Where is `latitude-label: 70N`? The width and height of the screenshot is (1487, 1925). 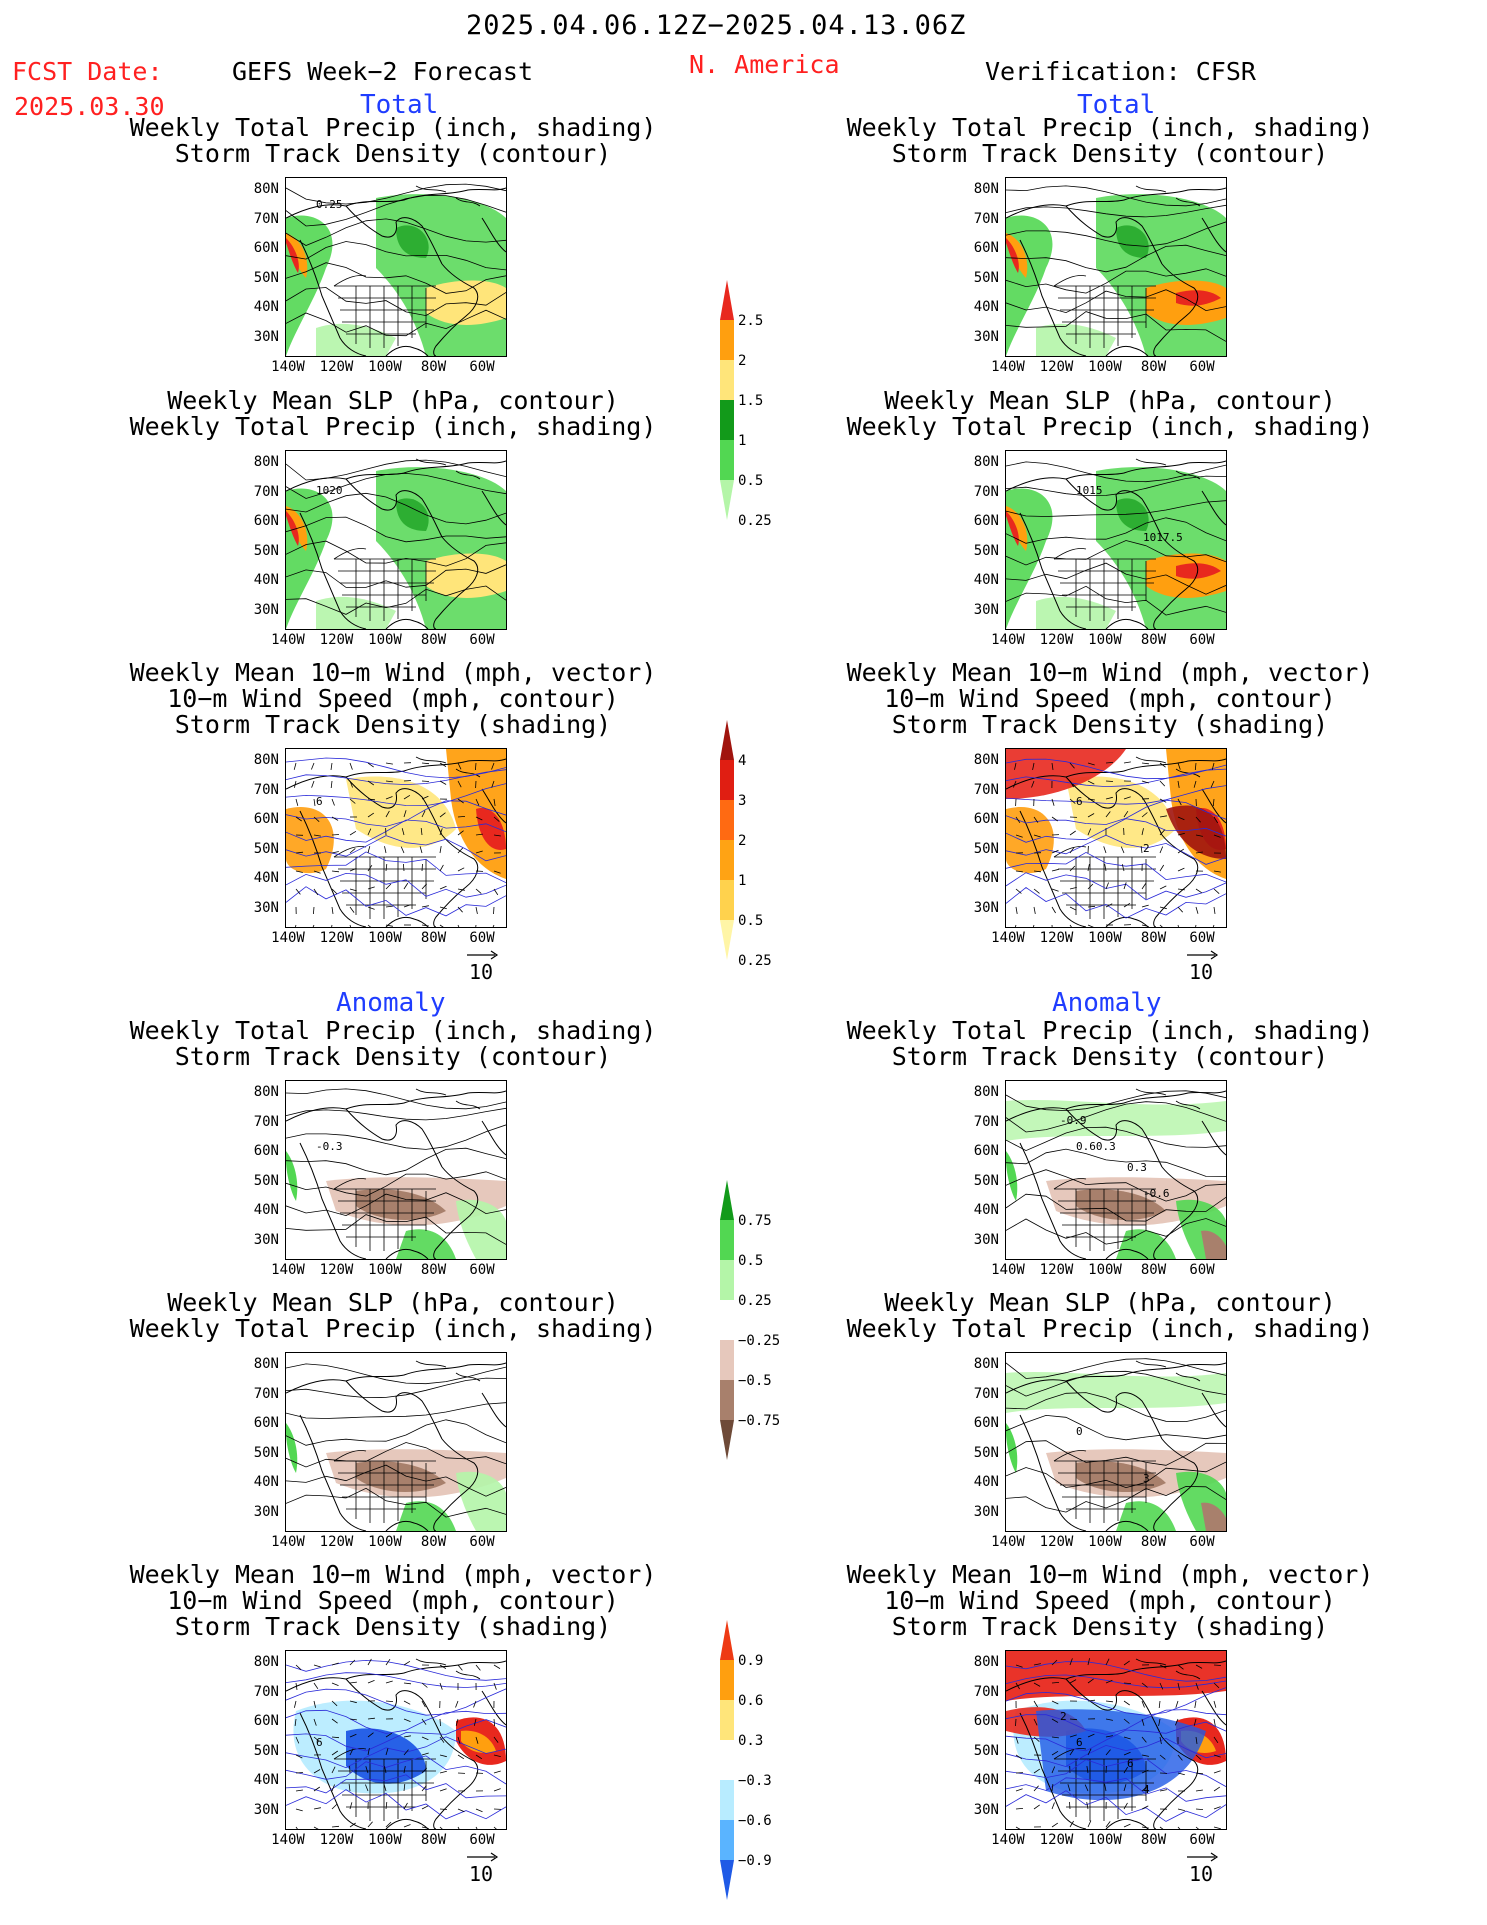
latitude-label: 70N is located at coordinates (266, 1691).